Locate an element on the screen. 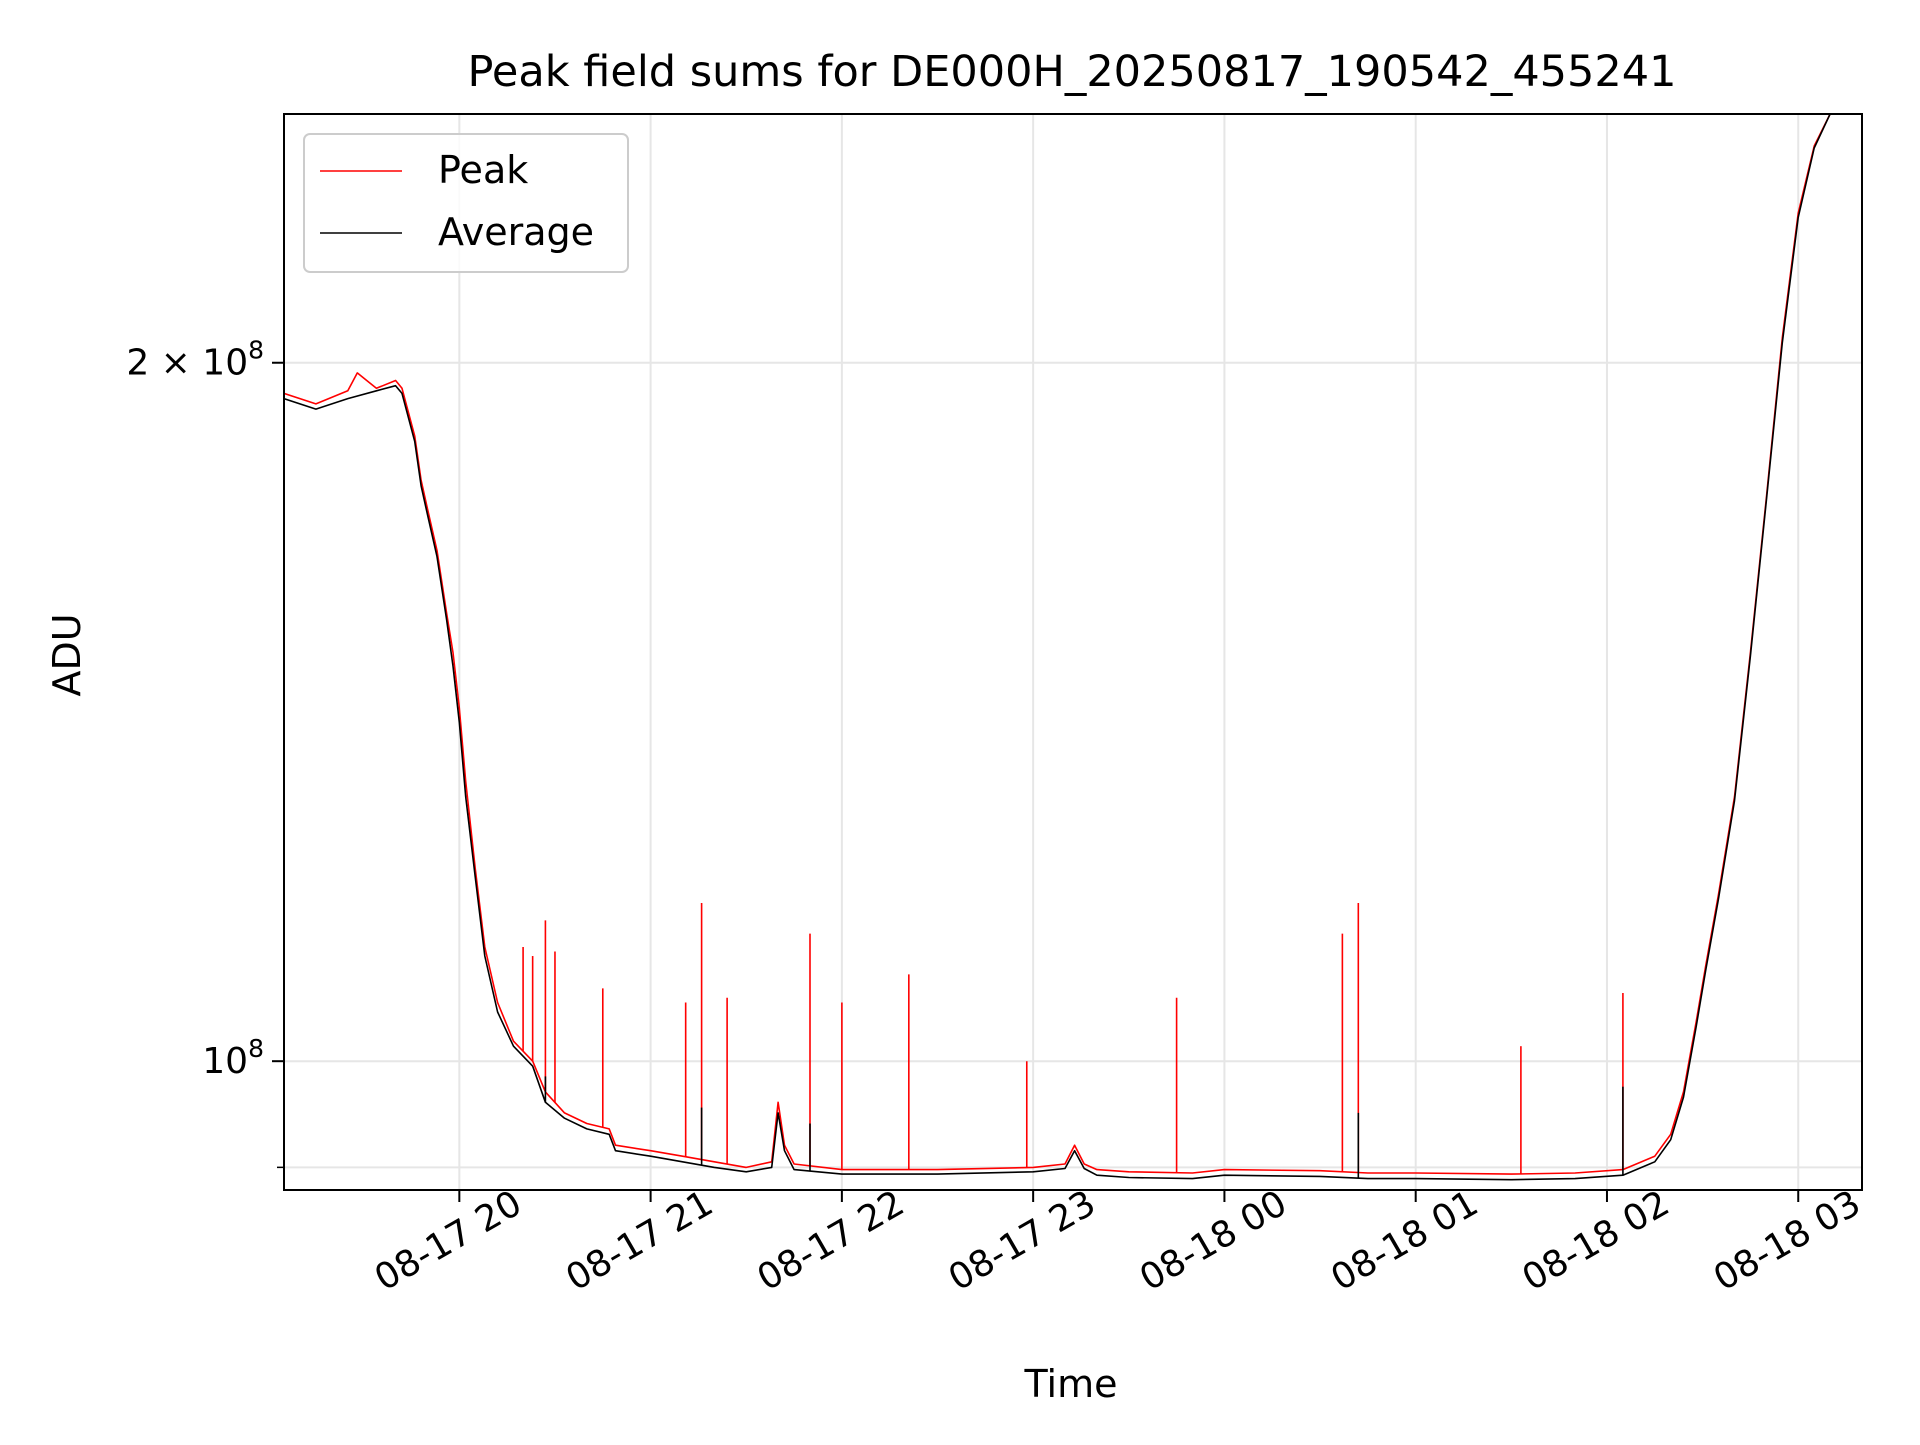 The width and height of the screenshot is (1920, 1445). legend: Peak Average is located at coordinates (466, 203).